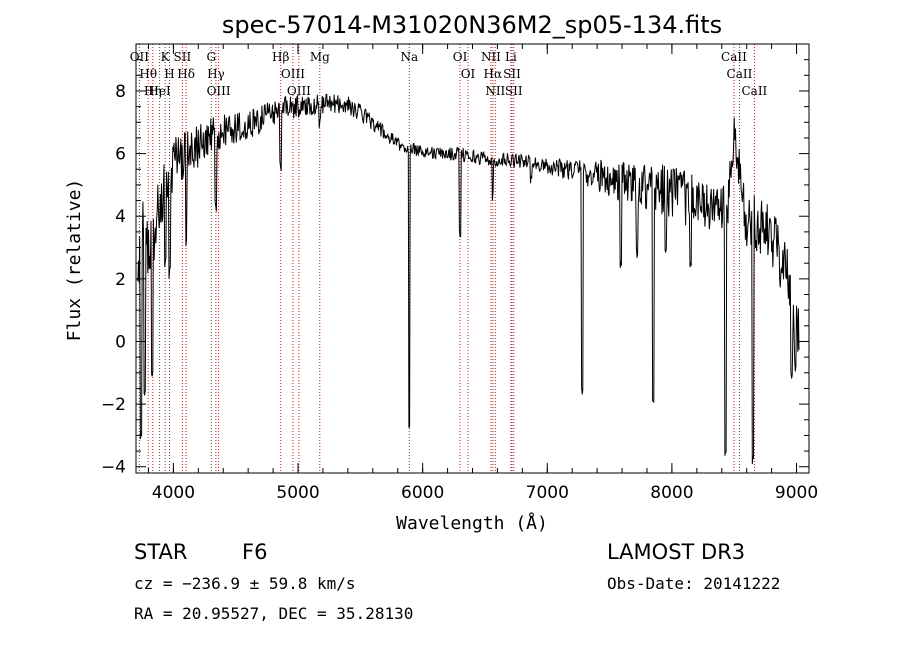  I want to click on y-axis-label: Flux (relative), so click(74, 260).